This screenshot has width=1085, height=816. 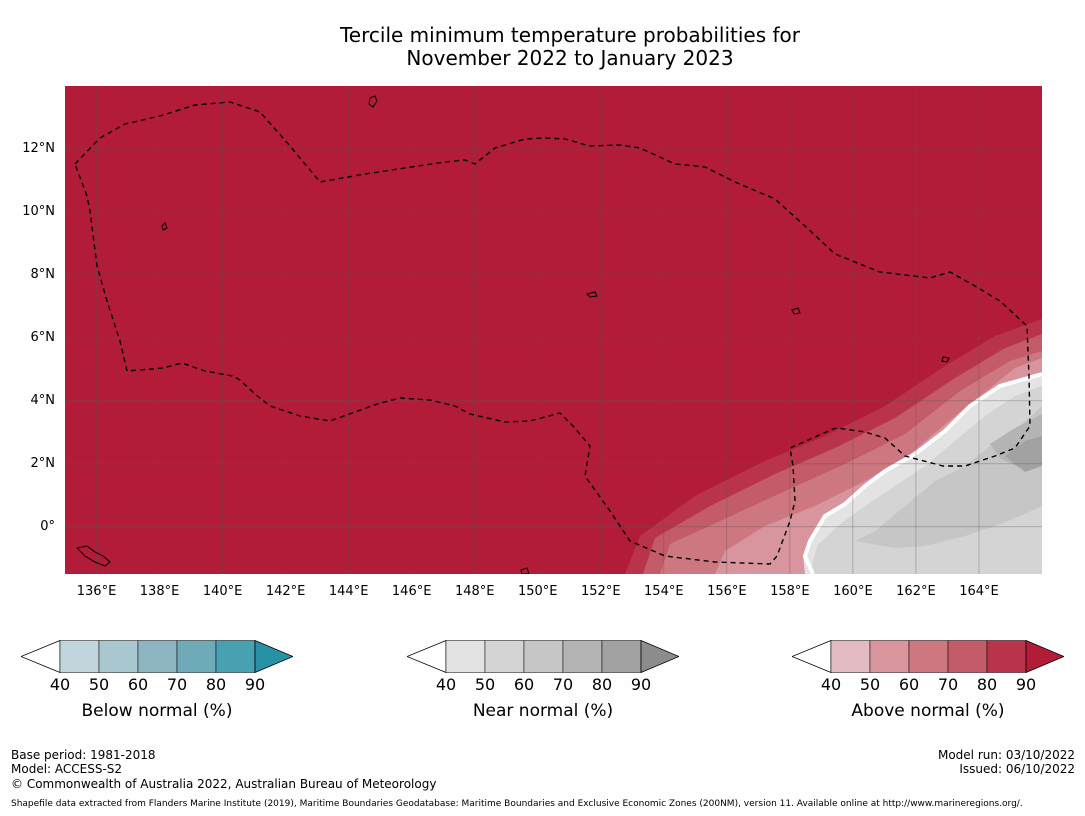 What do you see at coordinates (96, 591) in the screenshot?
I see `lon-label: 136°E` at bounding box center [96, 591].